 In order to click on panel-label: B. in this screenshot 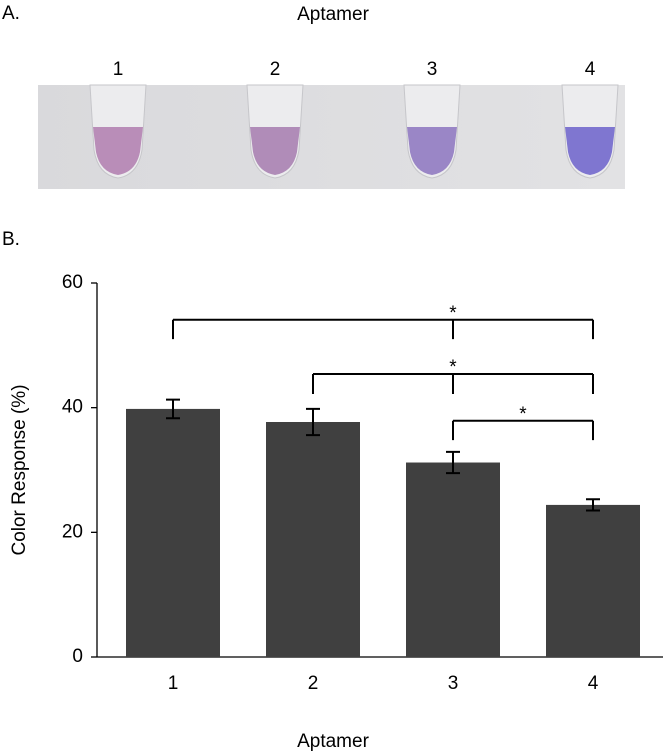, I will do `click(11, 239)`.